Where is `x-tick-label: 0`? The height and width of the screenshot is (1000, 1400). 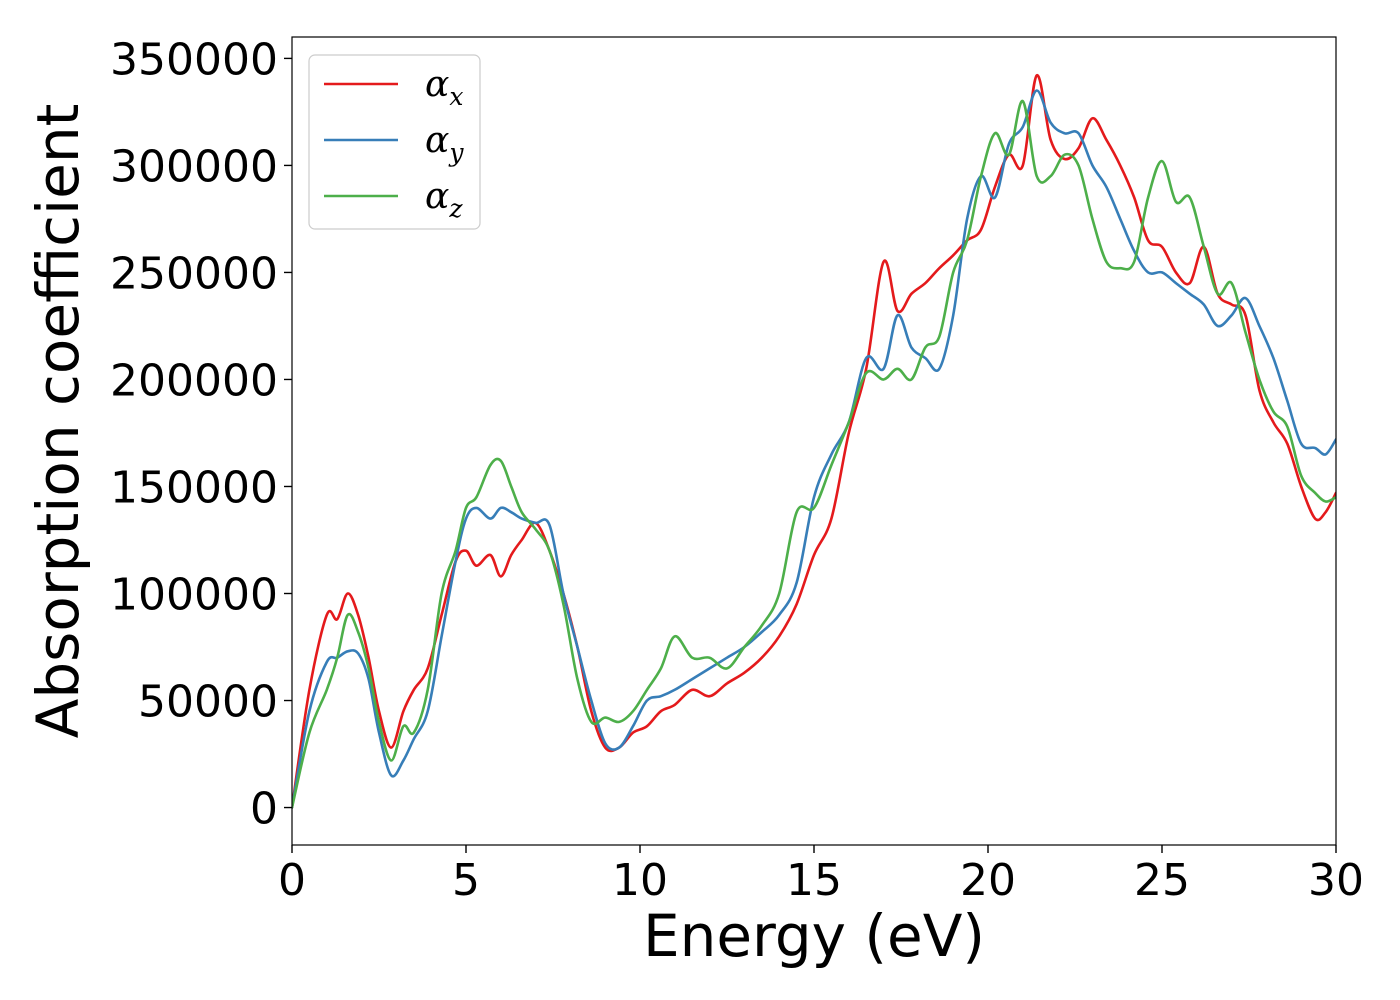
x-tick-label: 0 is located at coordinates (292, 880).